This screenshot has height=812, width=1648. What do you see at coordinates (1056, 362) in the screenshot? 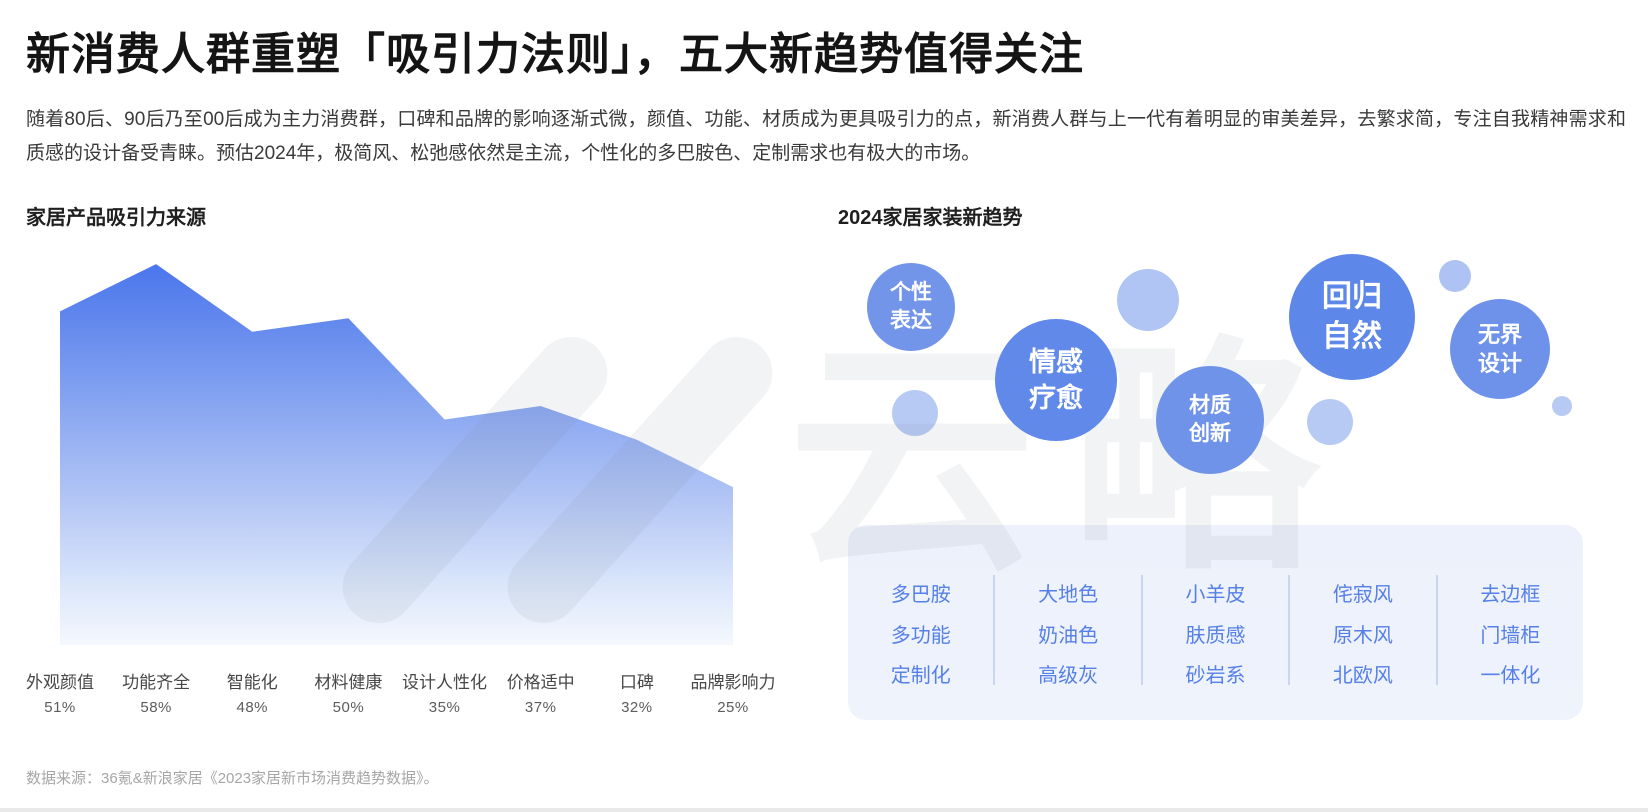
I see `trend-bubble-label: 情感` at bounding box center [1056, 362].